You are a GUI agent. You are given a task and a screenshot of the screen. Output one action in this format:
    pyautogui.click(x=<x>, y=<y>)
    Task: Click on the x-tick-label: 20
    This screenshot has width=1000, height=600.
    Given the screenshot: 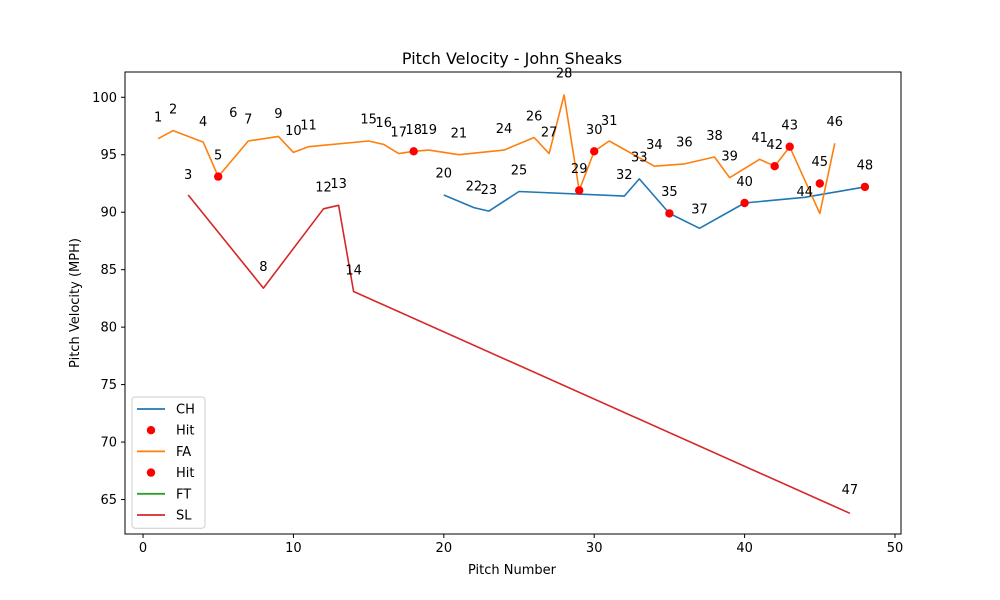 What is the action you would take?
    pyautogui.click(x=444, y=548)
    